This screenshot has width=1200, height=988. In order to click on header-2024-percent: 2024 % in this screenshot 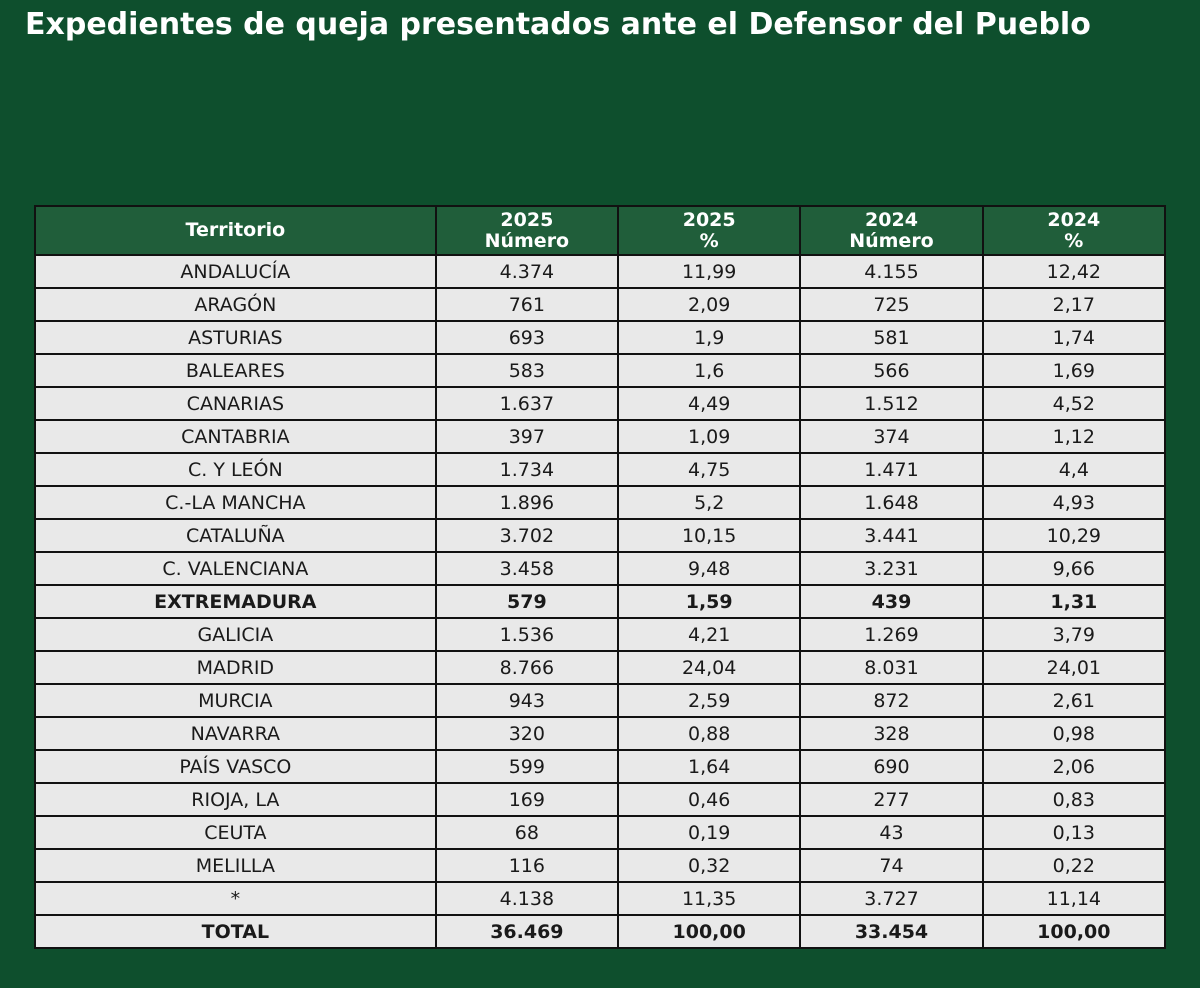, I will do `click(1074, 230)`.